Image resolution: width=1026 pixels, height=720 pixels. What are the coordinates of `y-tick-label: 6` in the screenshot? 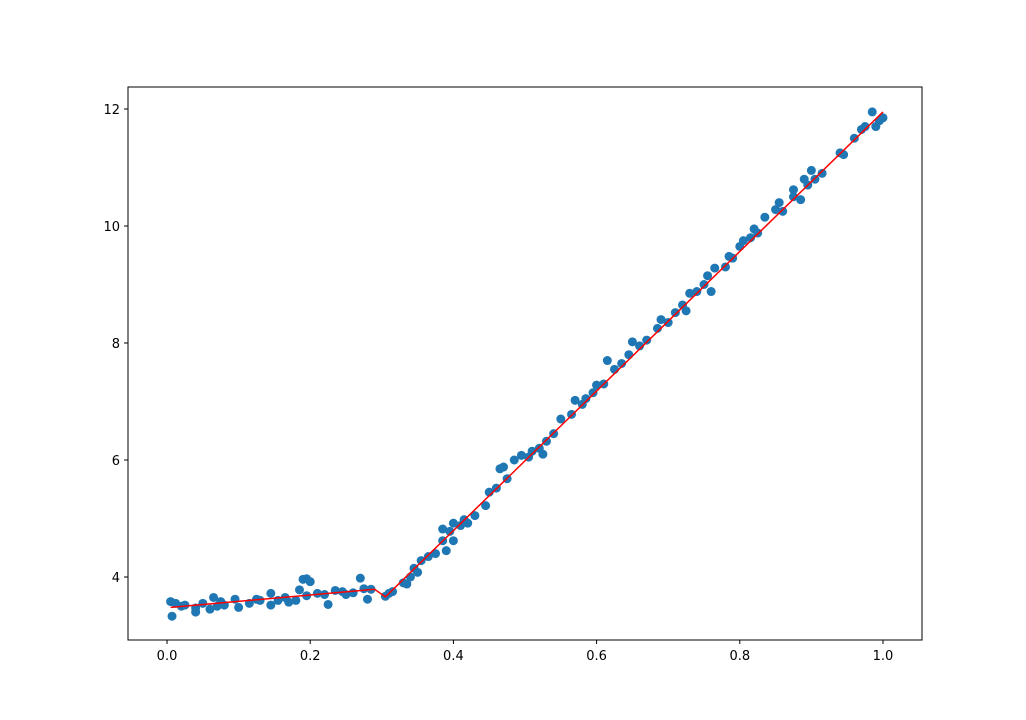 It's located at (116, 461).